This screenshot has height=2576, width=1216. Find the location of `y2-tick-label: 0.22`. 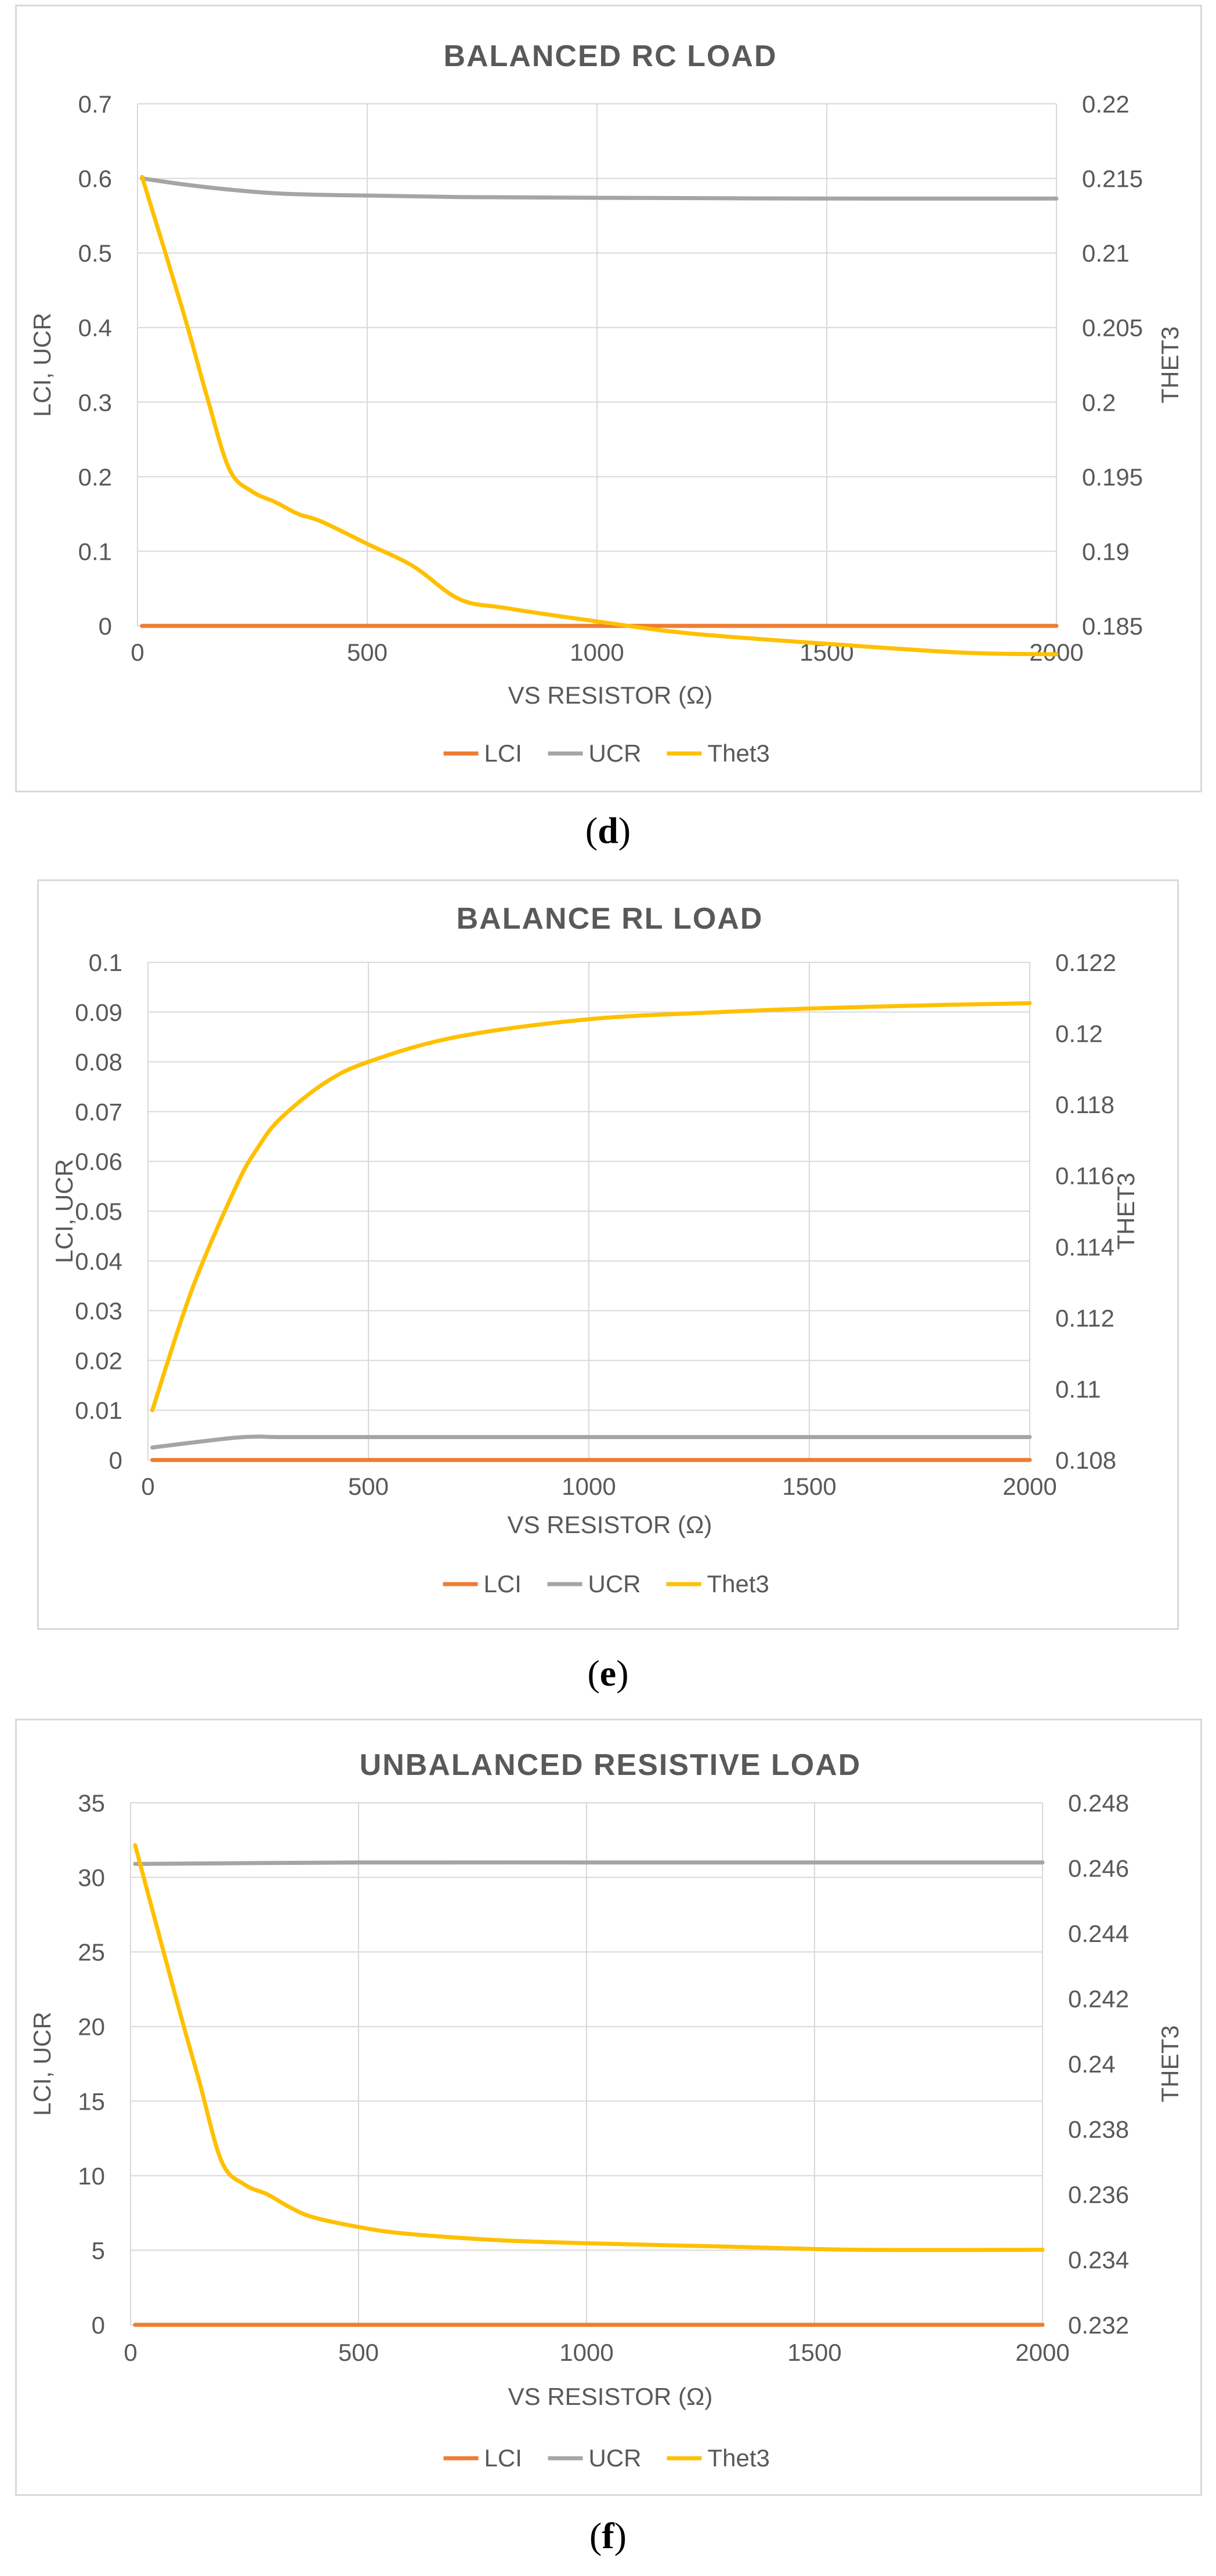

y2-tick-label: 0.22 is located at coordinates (1106, 104).